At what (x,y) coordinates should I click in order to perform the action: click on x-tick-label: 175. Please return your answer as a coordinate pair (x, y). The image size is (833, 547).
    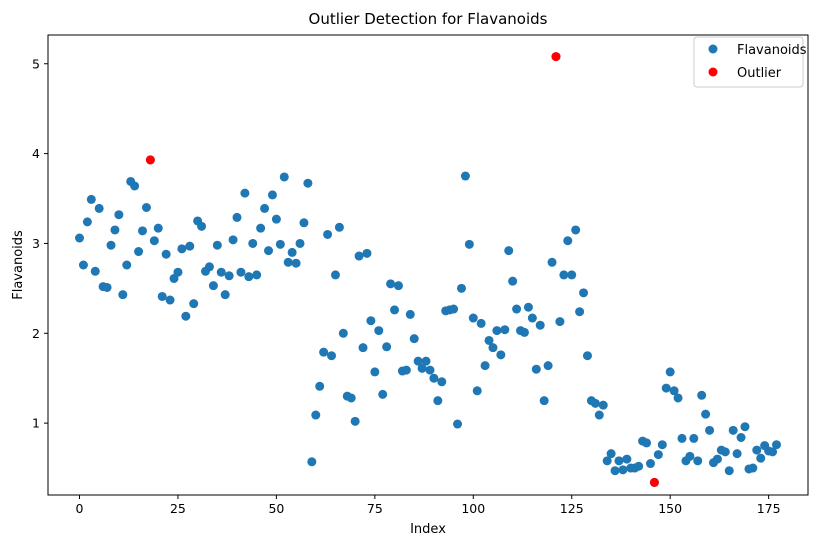
    Looking at the image, I should click on (769, 508).